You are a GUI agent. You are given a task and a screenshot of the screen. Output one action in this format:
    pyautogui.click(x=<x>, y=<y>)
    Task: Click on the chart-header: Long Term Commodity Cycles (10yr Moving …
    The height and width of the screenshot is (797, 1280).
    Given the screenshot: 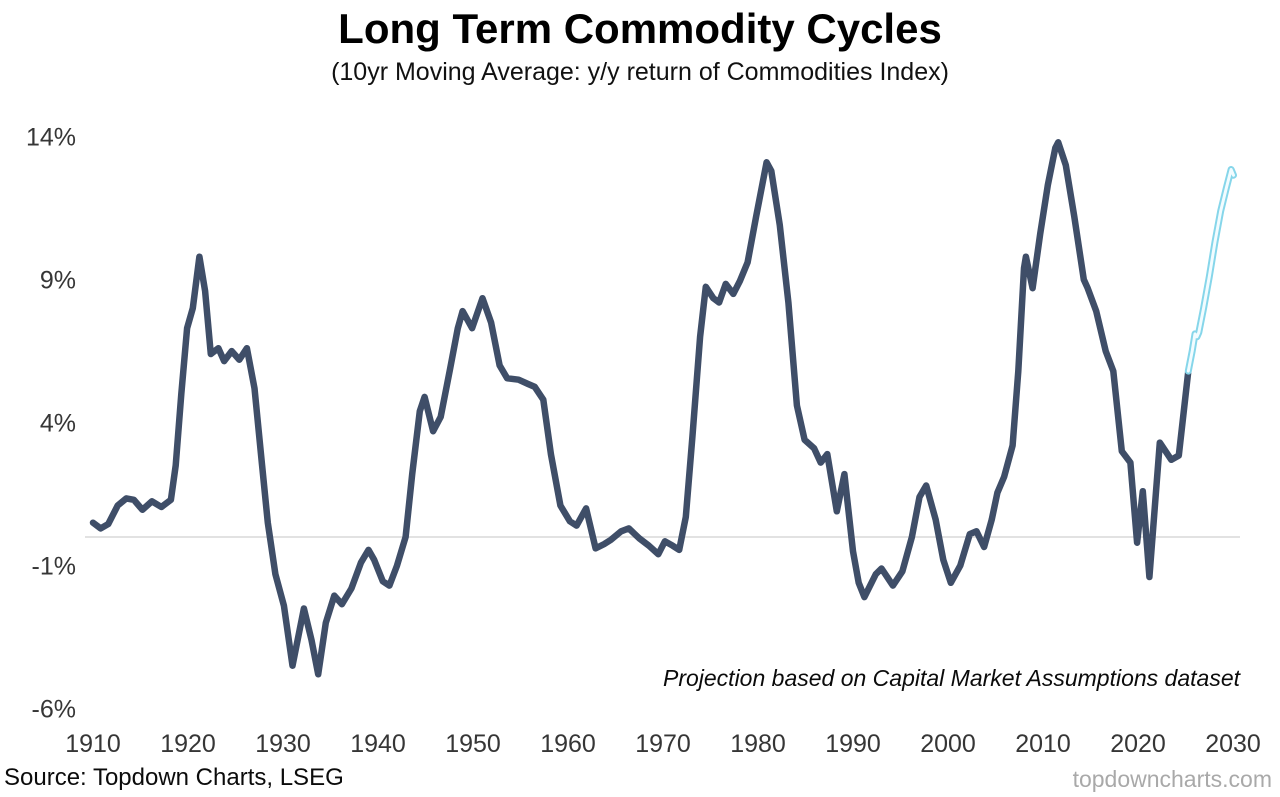 What is the action you would take?
    pyautogui.click(x=640, y=46)
    